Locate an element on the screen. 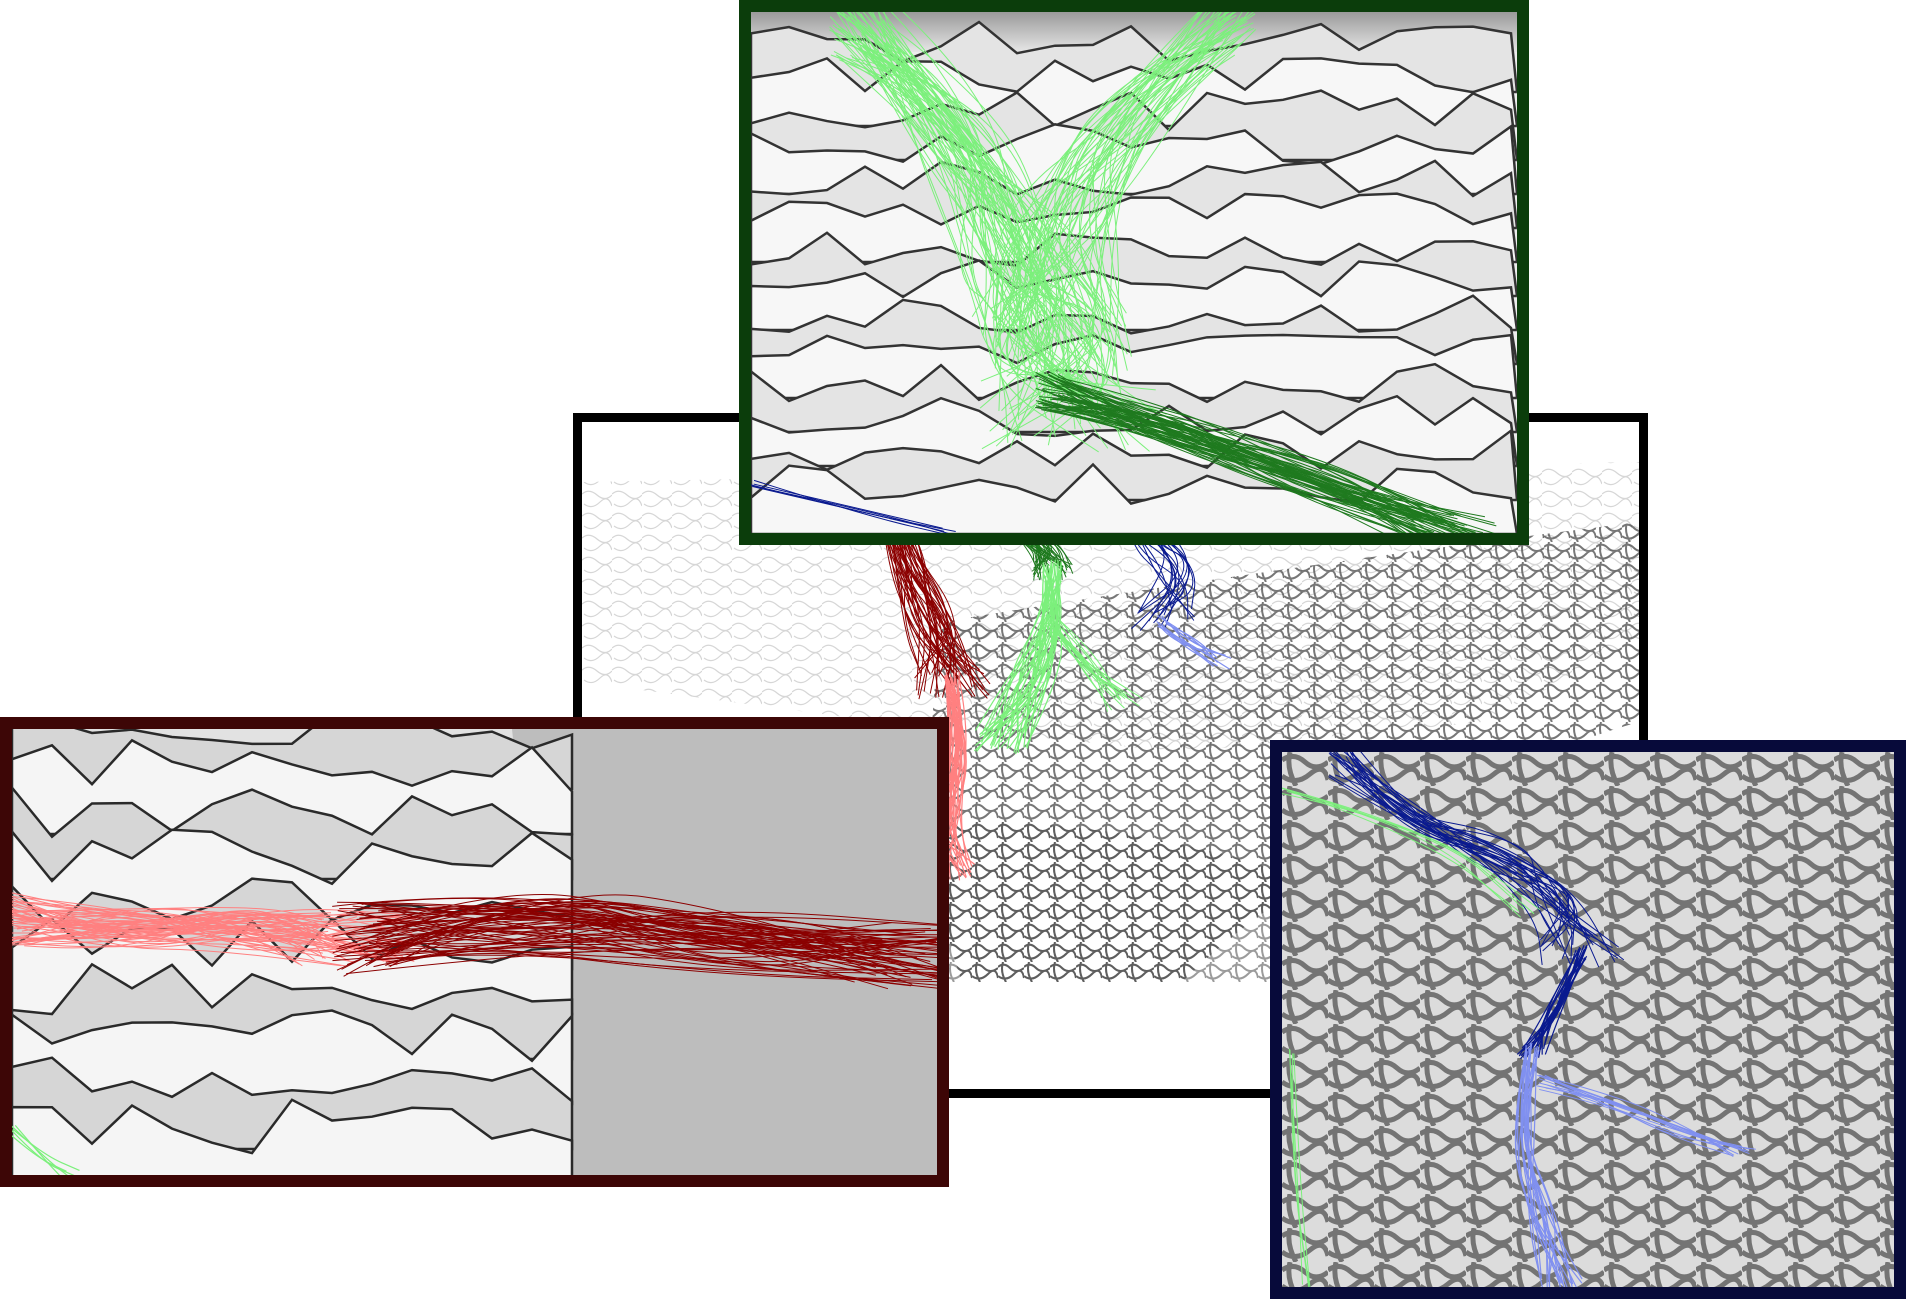 This screenshot has height=1299, width=1906. red-inset-streamlines is located at coordinates (474, 1033).